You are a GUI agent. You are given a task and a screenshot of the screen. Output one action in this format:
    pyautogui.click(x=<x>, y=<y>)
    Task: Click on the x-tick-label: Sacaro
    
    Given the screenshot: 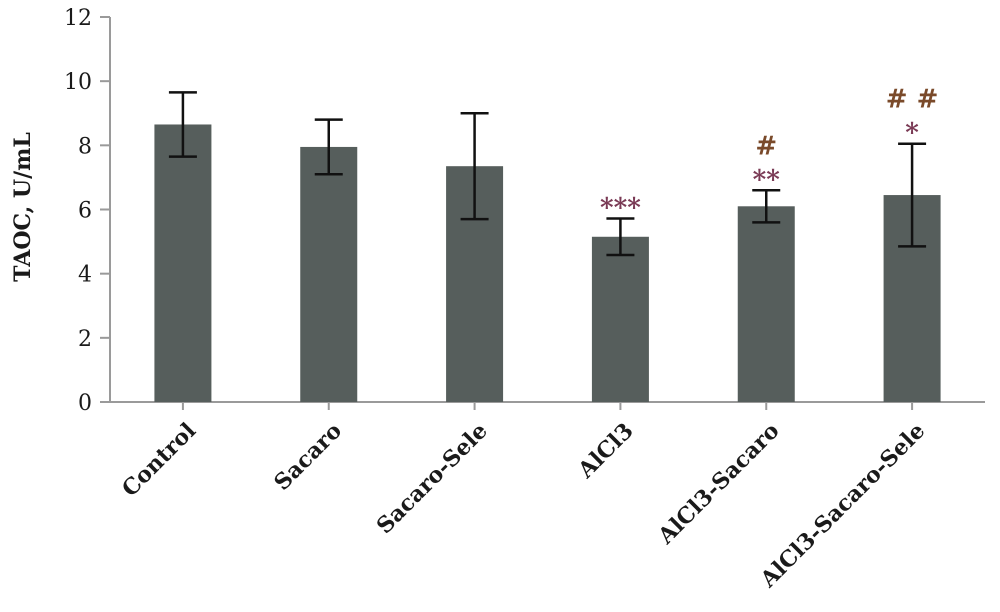 What is the action you would take?
    pyautogui.click(x=308, y=457)
    